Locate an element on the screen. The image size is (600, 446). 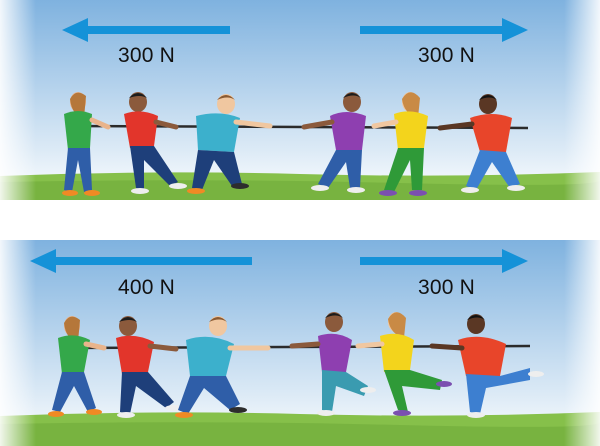
person-red-shirt is located at coordinates (155, 143).